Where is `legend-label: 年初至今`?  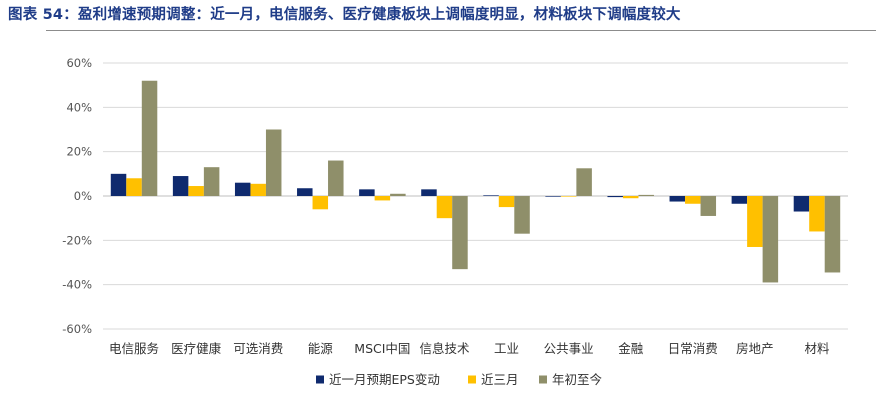 legend-label: 年初至今 is located at coordinates (577, 379).